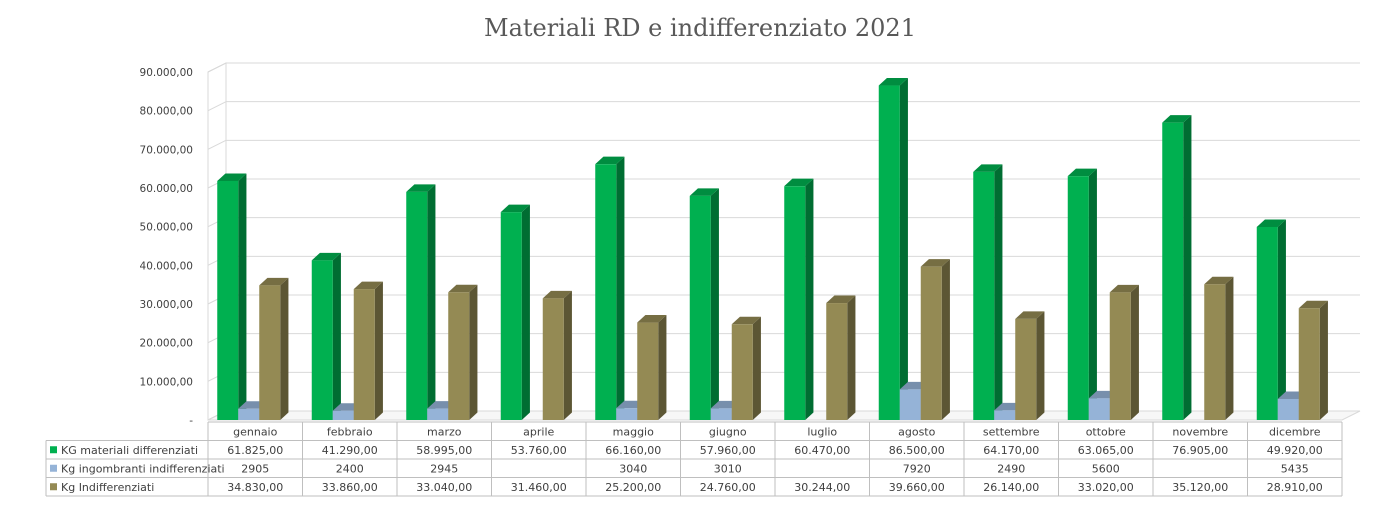 The width and height of the screenshot is (1396, 511). Describe the element at coordinates (633, 432) in the screenshot. I see `x-tick-label: maggio` at that location.